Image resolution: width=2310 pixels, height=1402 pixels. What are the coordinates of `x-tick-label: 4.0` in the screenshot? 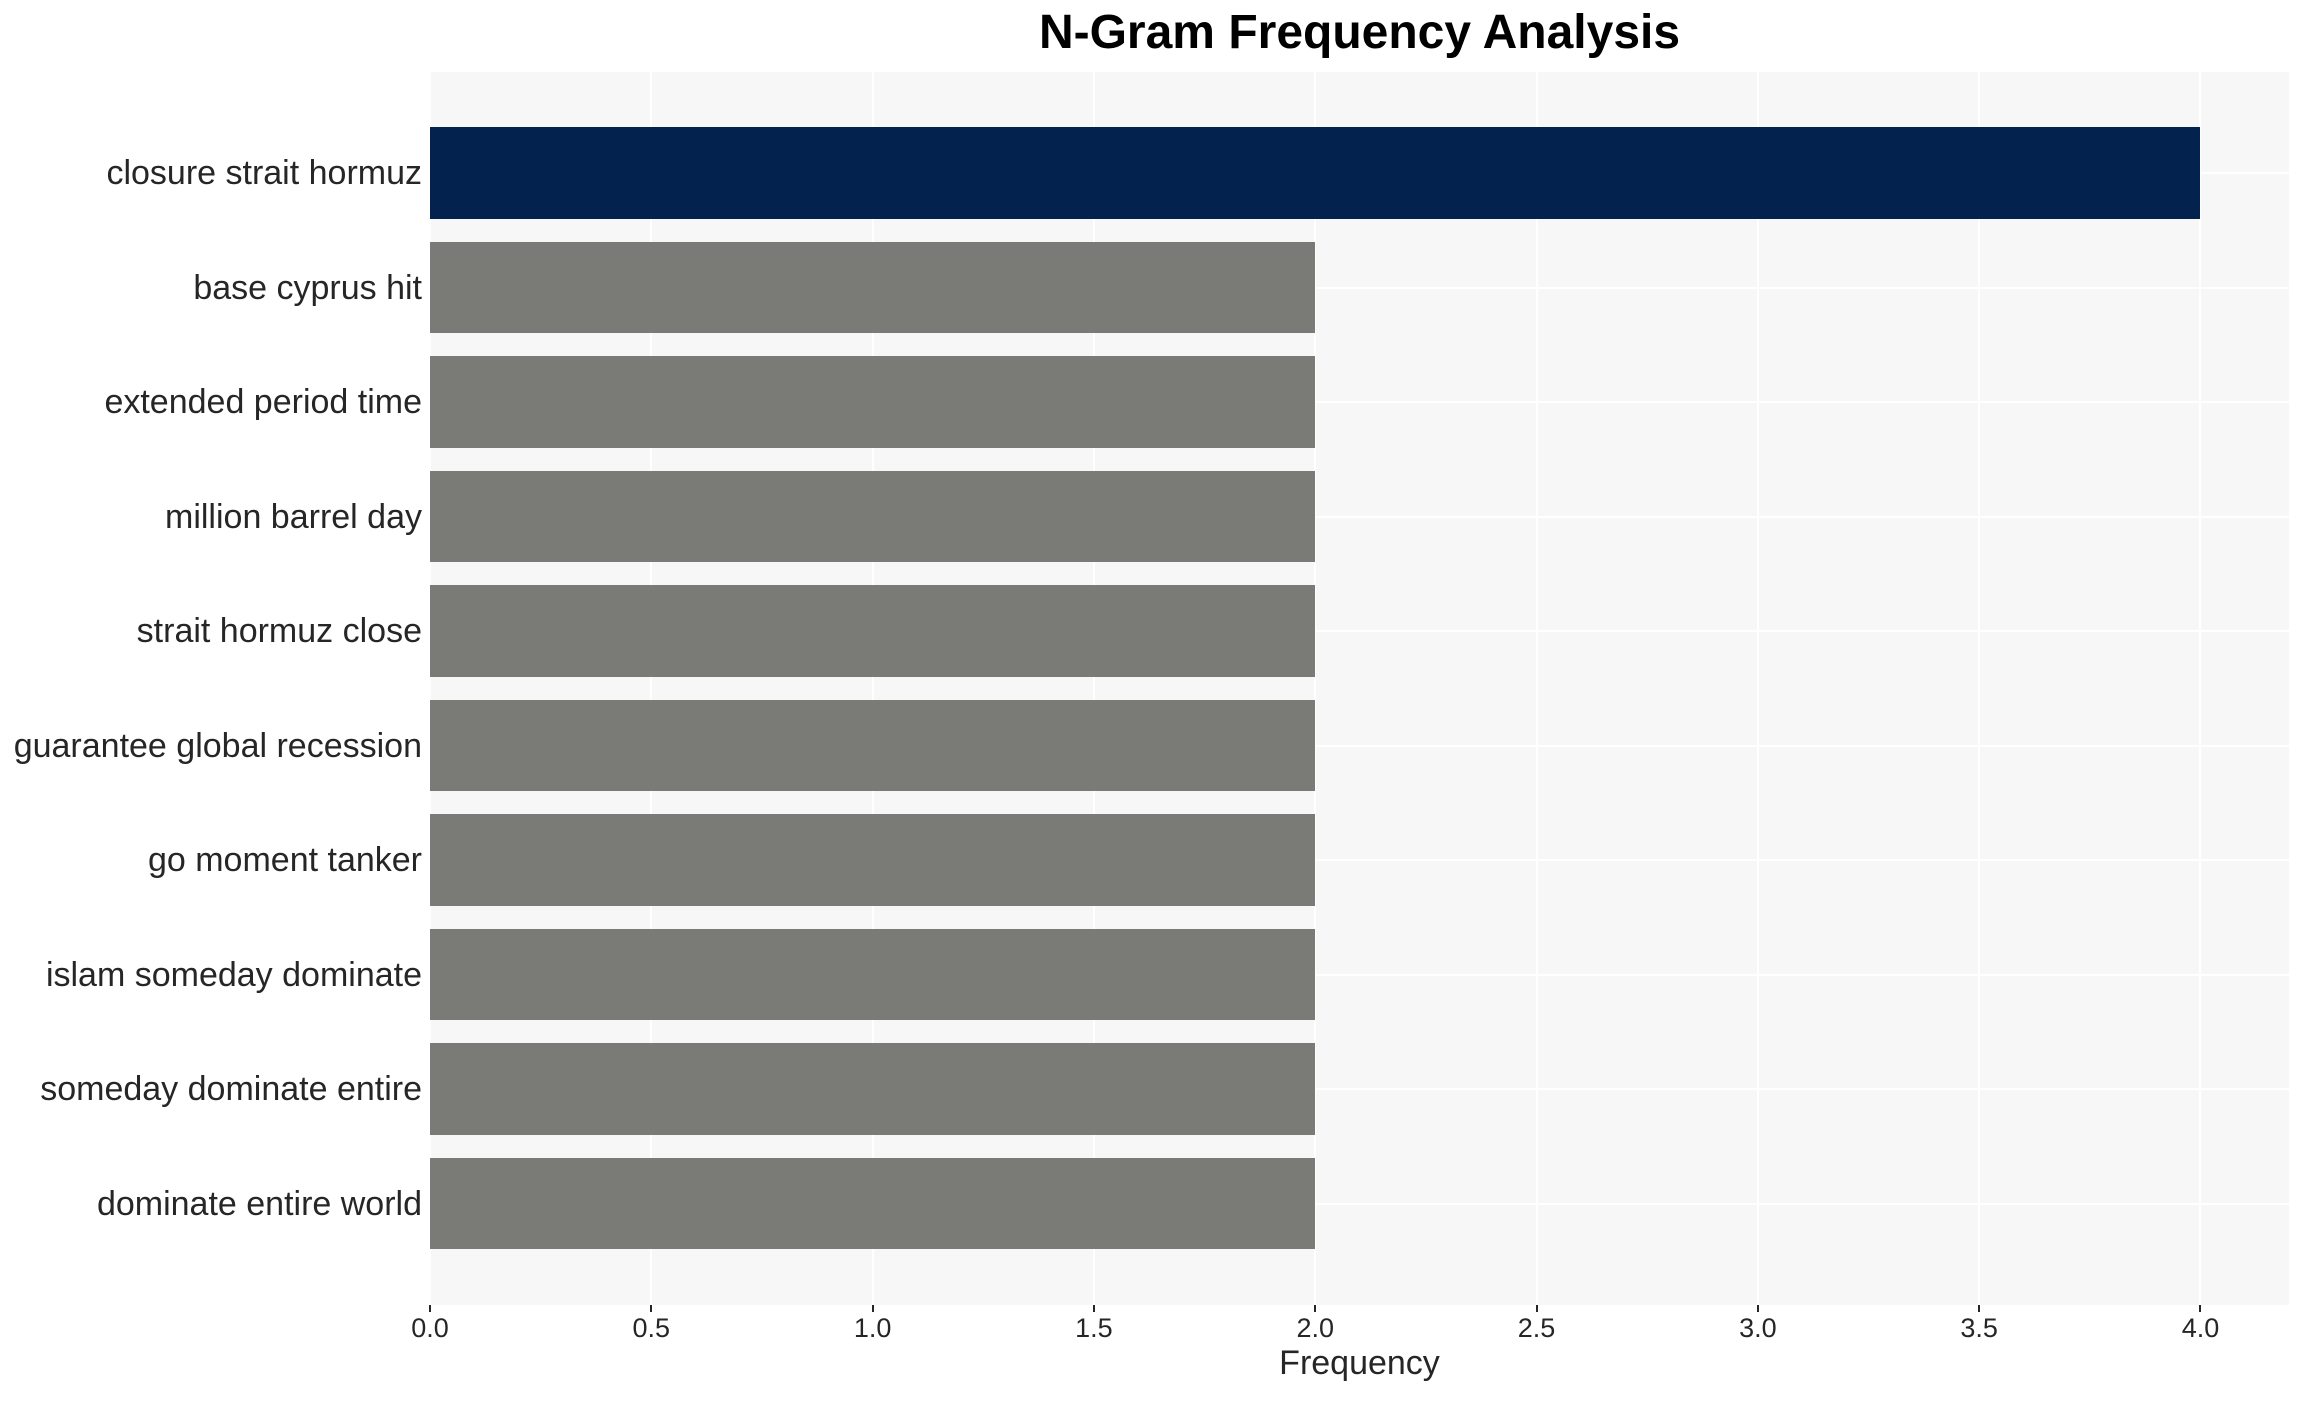 It's located at (2200, 1328).